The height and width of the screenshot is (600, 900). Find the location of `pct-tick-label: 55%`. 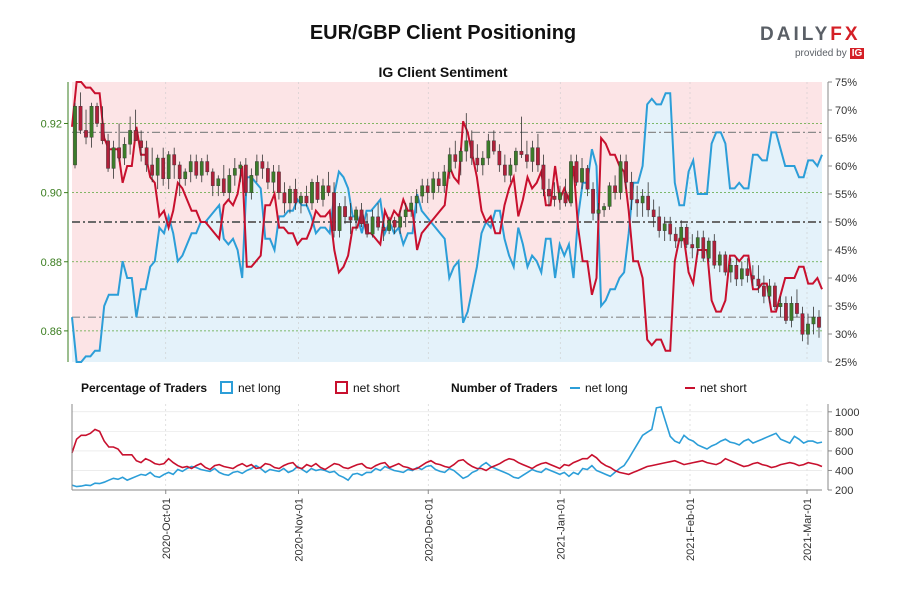

pct-tick-label: 55% is located at coordinates (846, 195).